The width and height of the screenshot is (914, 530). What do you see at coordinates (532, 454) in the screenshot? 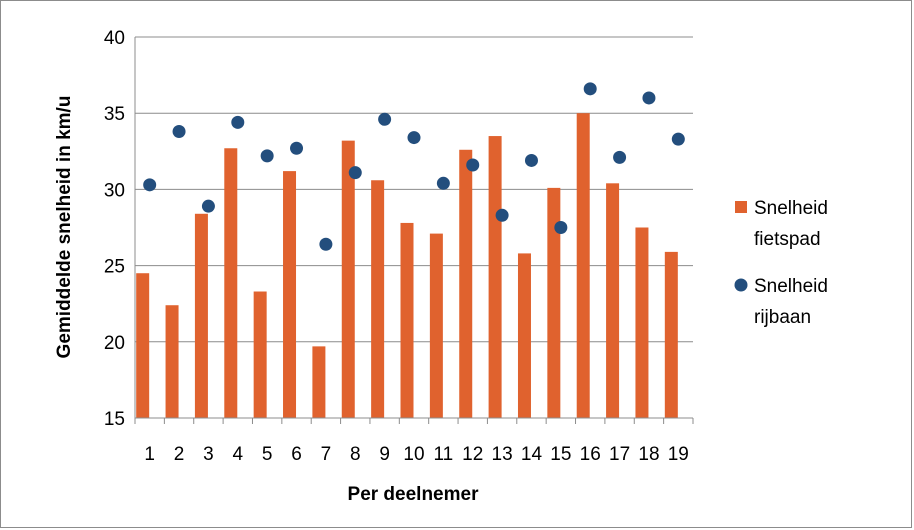
I see `x-tick-label: 14` at bounding box center [532, 454].